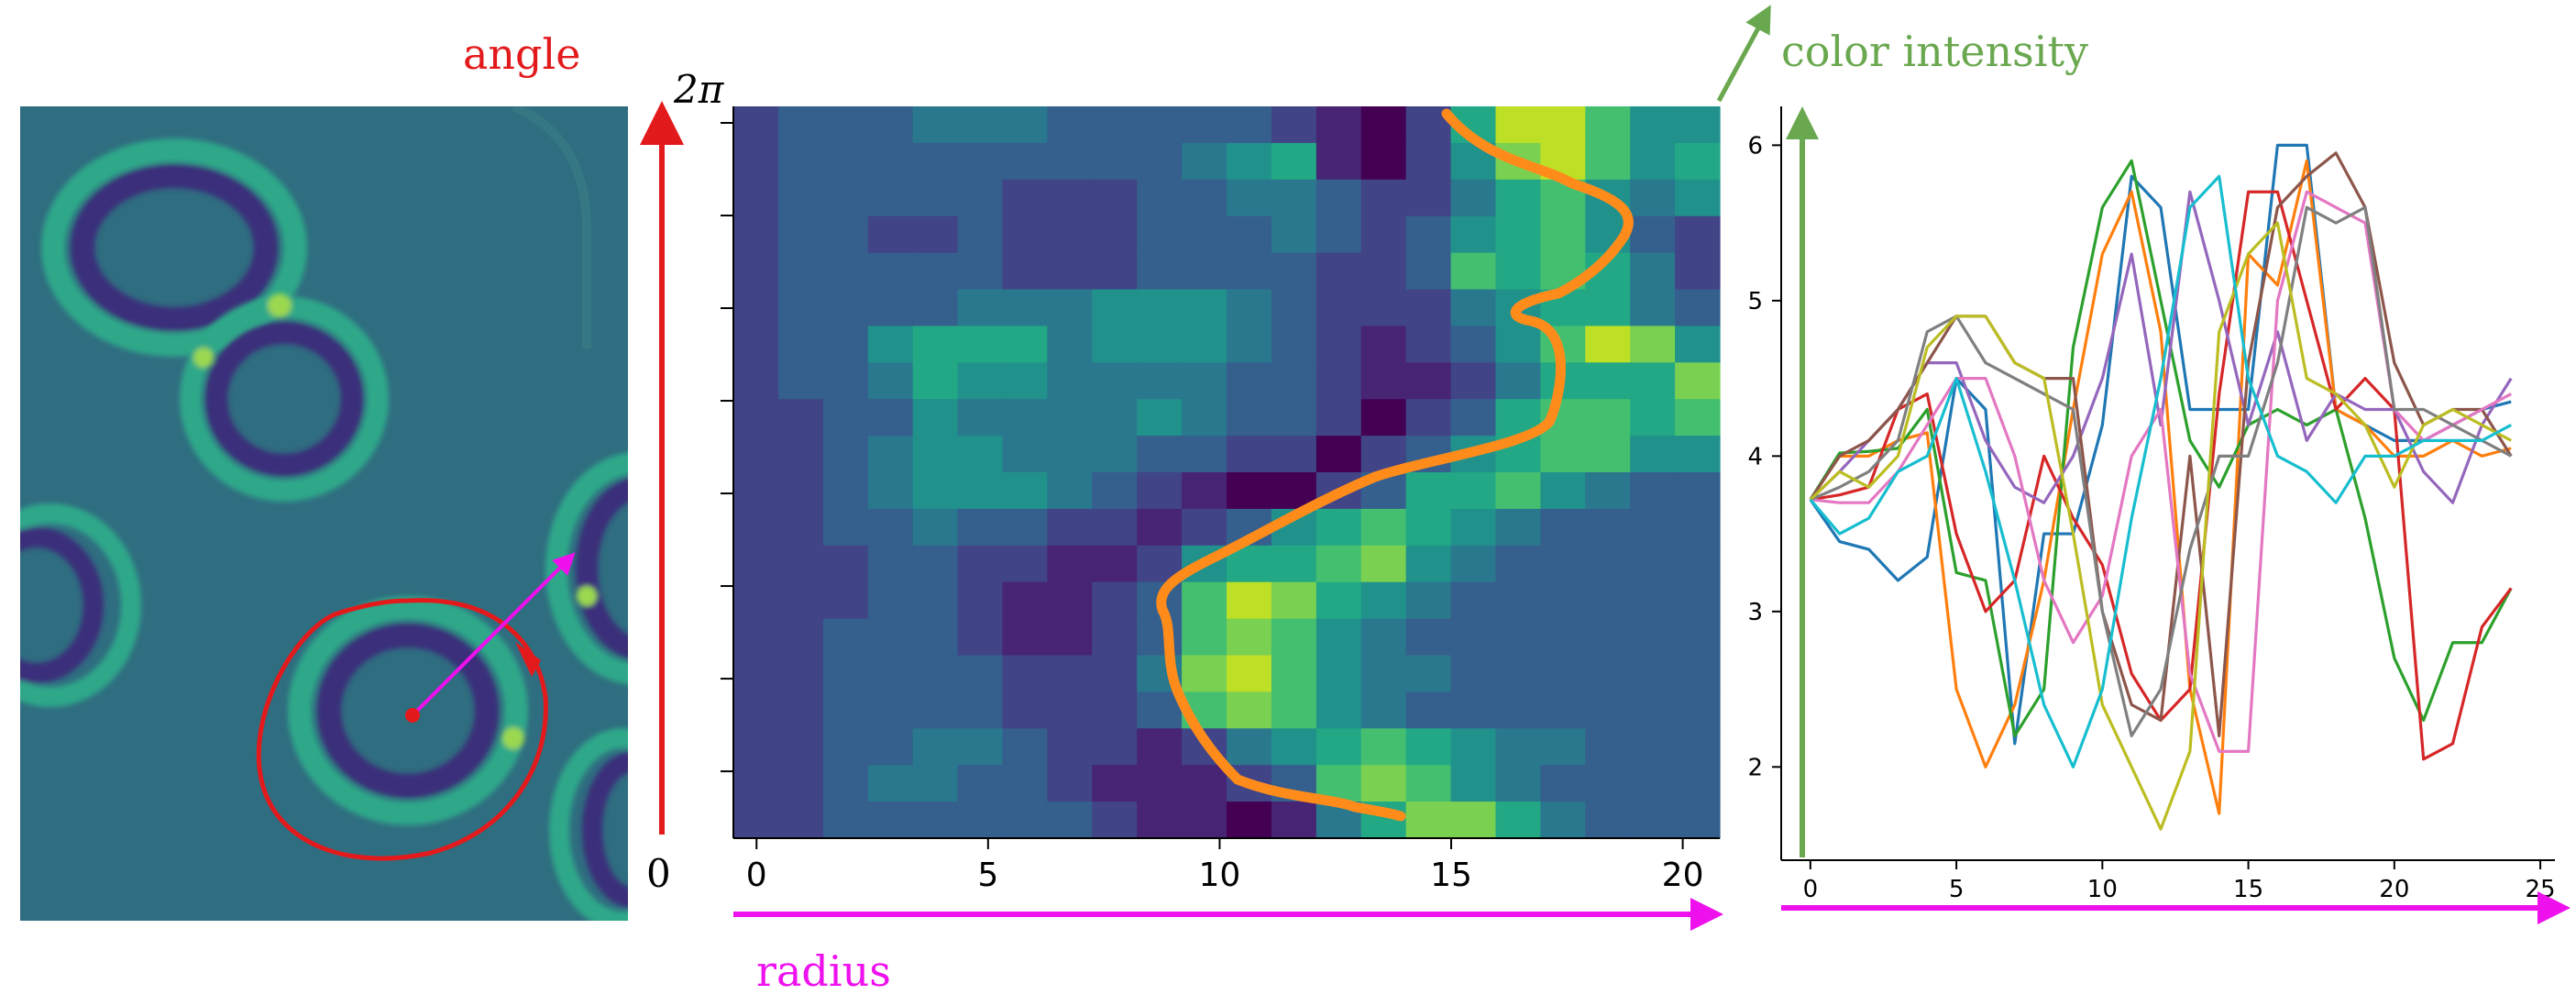 The image size is (2576, 1006). I want to click on chart-x-tick-label: 0, so click(1811, 890).